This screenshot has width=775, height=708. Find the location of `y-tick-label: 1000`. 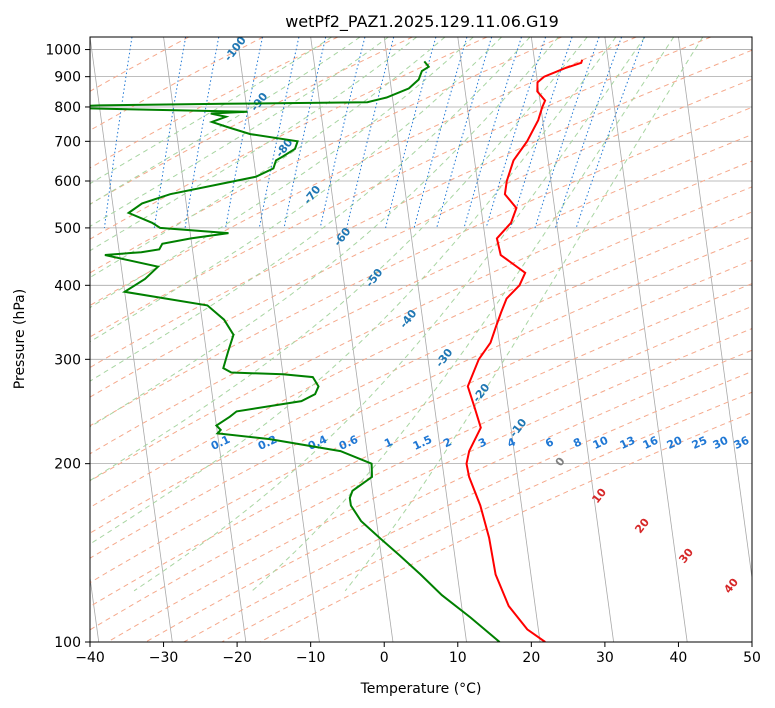

y-tick-label: 1000 is located at coordinates (63, 51).